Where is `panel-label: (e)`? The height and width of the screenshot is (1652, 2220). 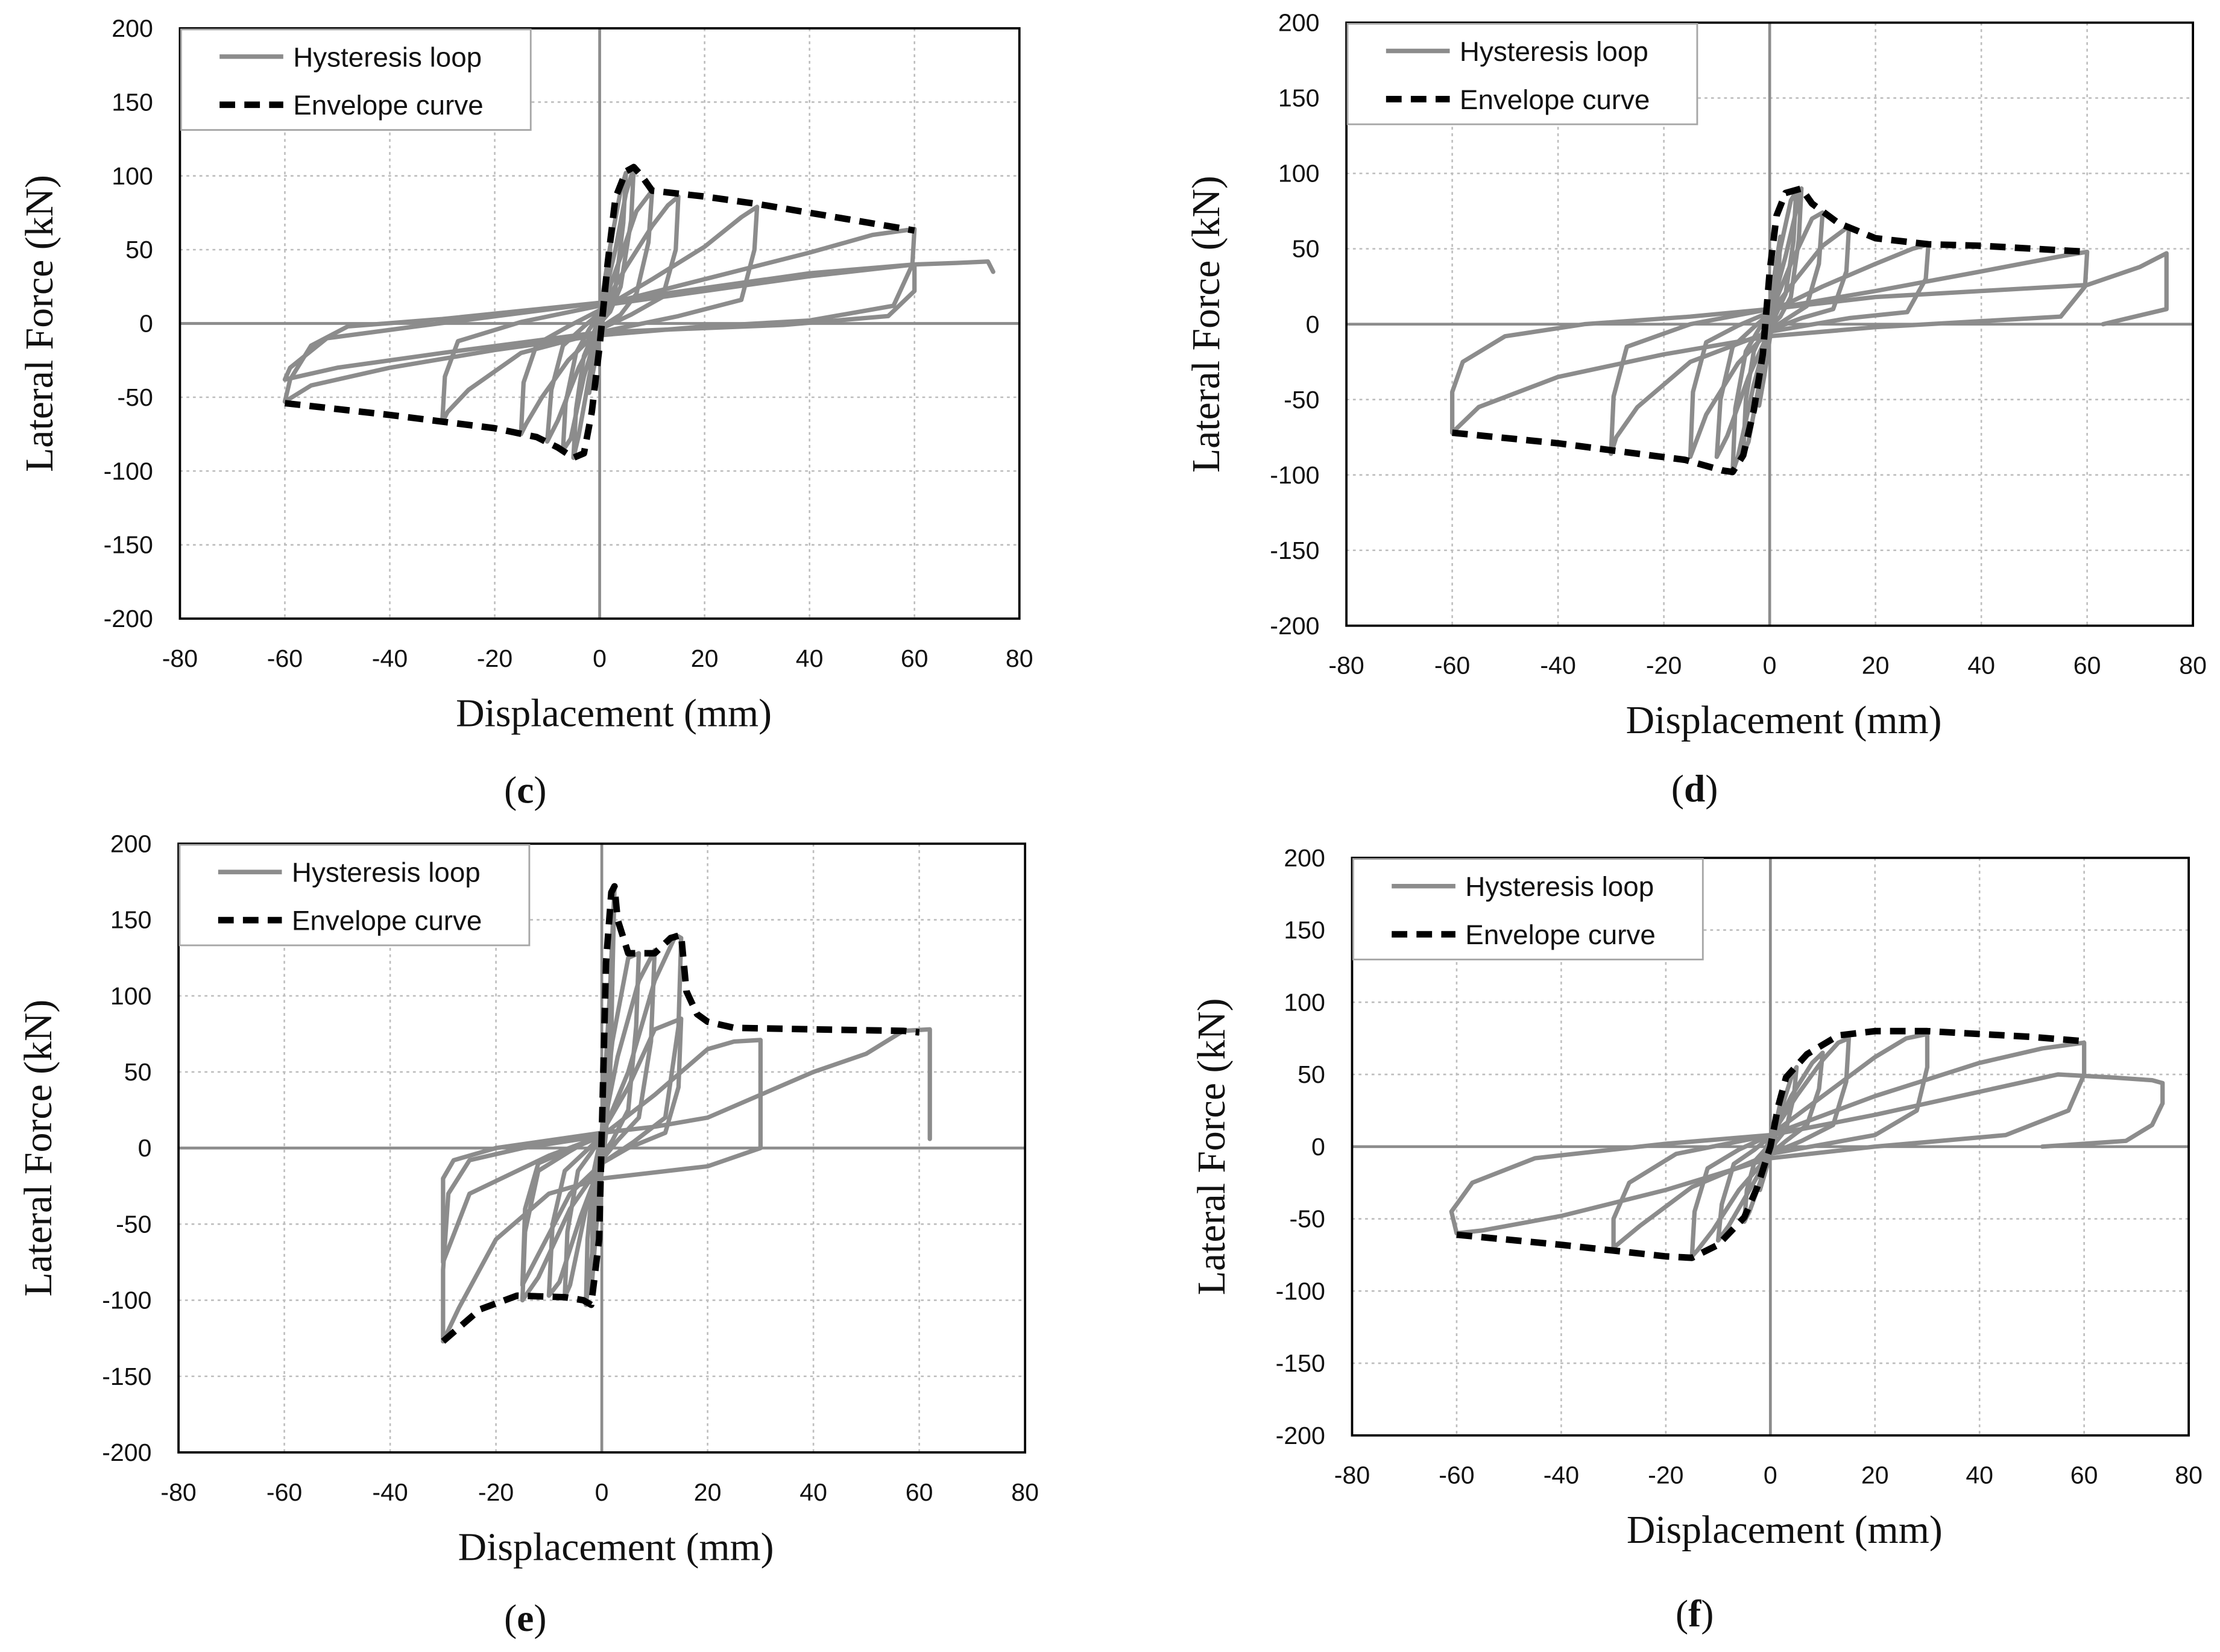 panel-label: (e) is located at coordinates (525, 1618).